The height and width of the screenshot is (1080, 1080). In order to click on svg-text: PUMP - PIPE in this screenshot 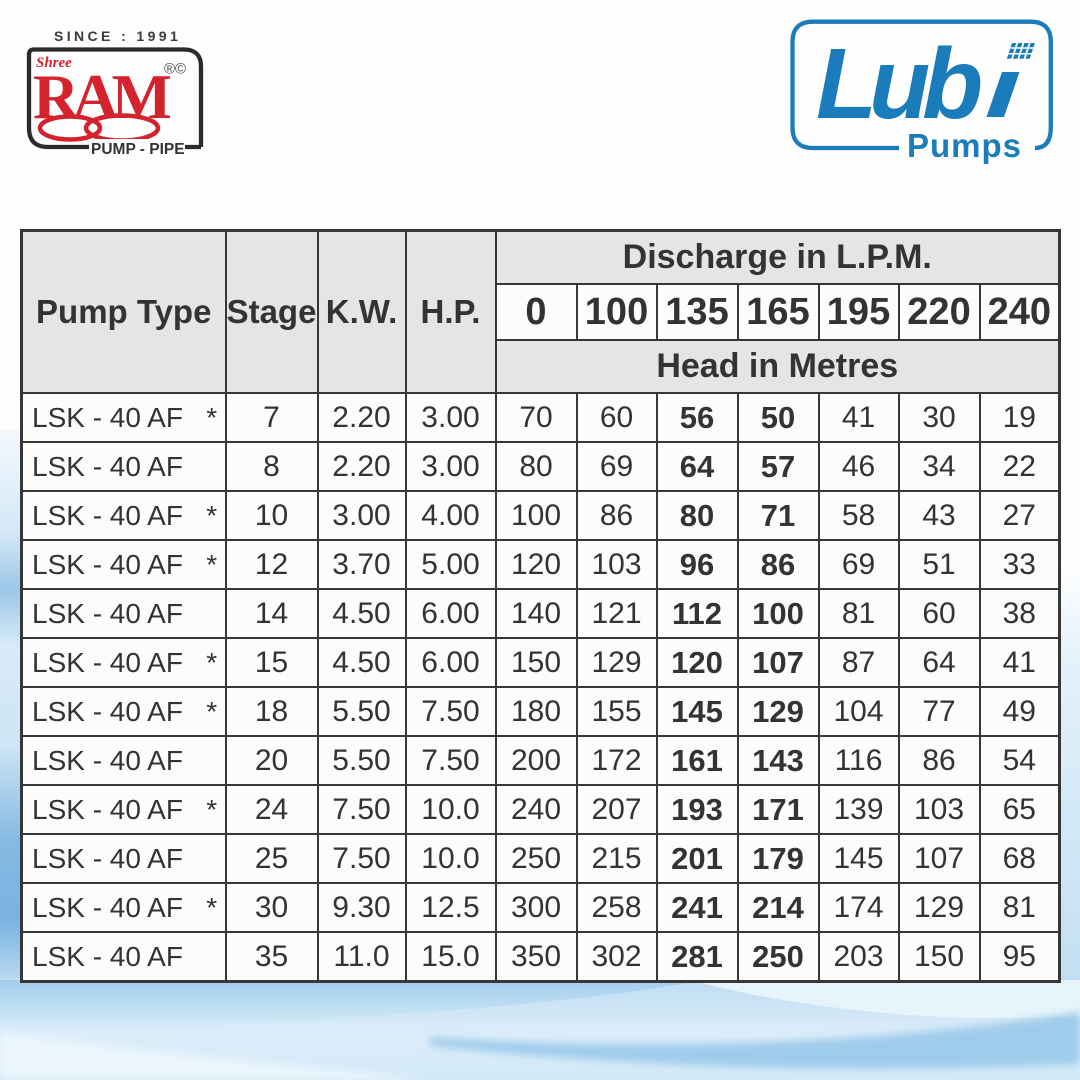, I will do `click(138, 149)`.